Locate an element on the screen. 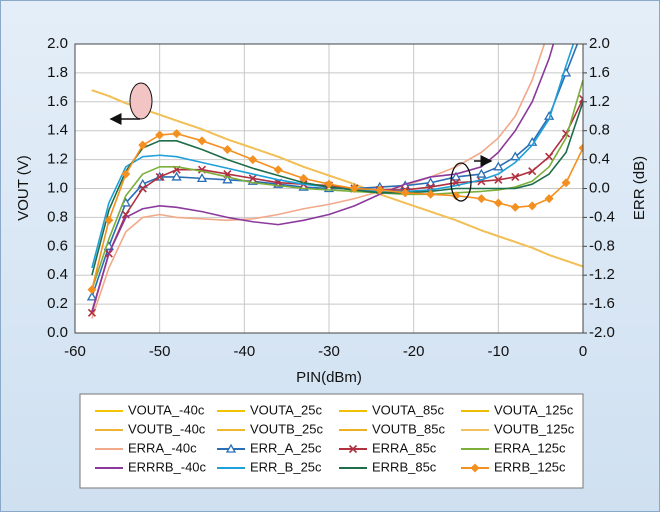 The width and height of the screenshot is (660, 512). legend is located at coordinates (331, 441).